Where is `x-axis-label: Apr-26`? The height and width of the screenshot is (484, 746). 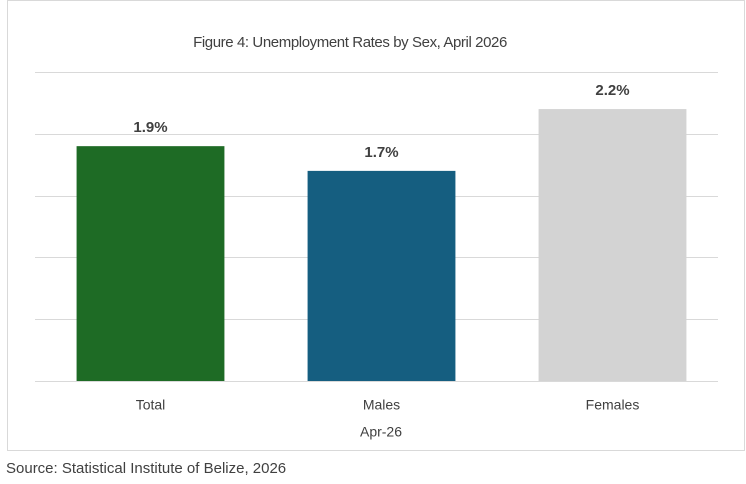 x-axis-label: Apr-26 is located at coordinates (381, 432).